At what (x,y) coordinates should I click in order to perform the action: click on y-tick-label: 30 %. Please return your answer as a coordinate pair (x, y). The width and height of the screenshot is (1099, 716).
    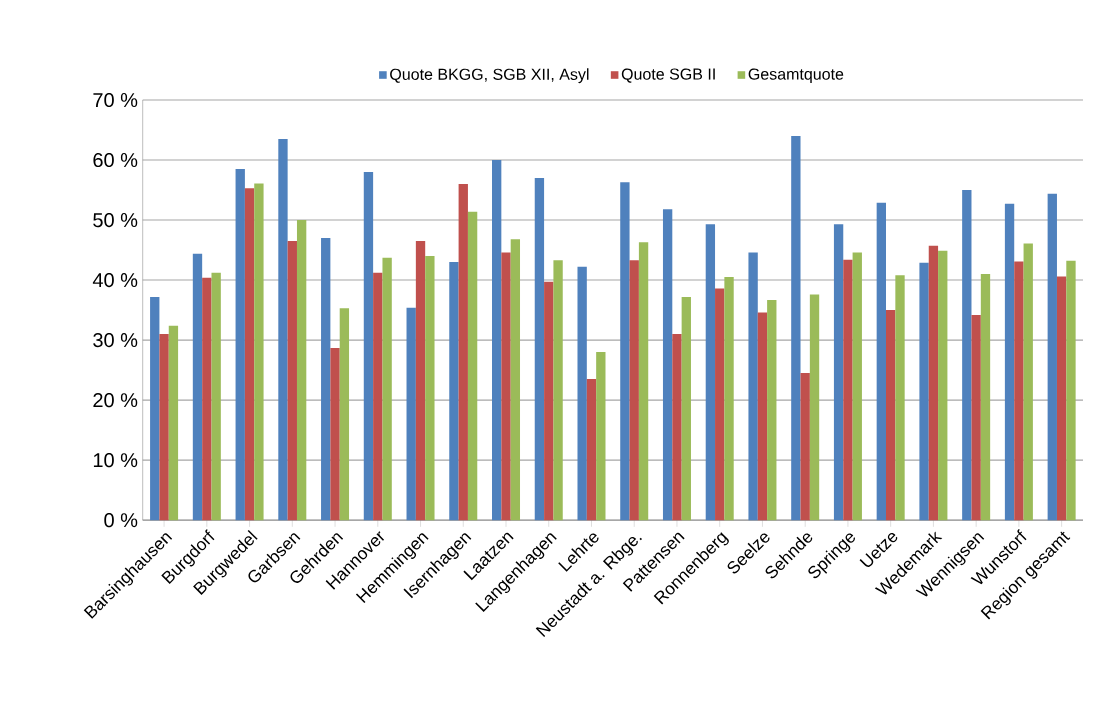
    Looking at the image, I should click on (115, 340).